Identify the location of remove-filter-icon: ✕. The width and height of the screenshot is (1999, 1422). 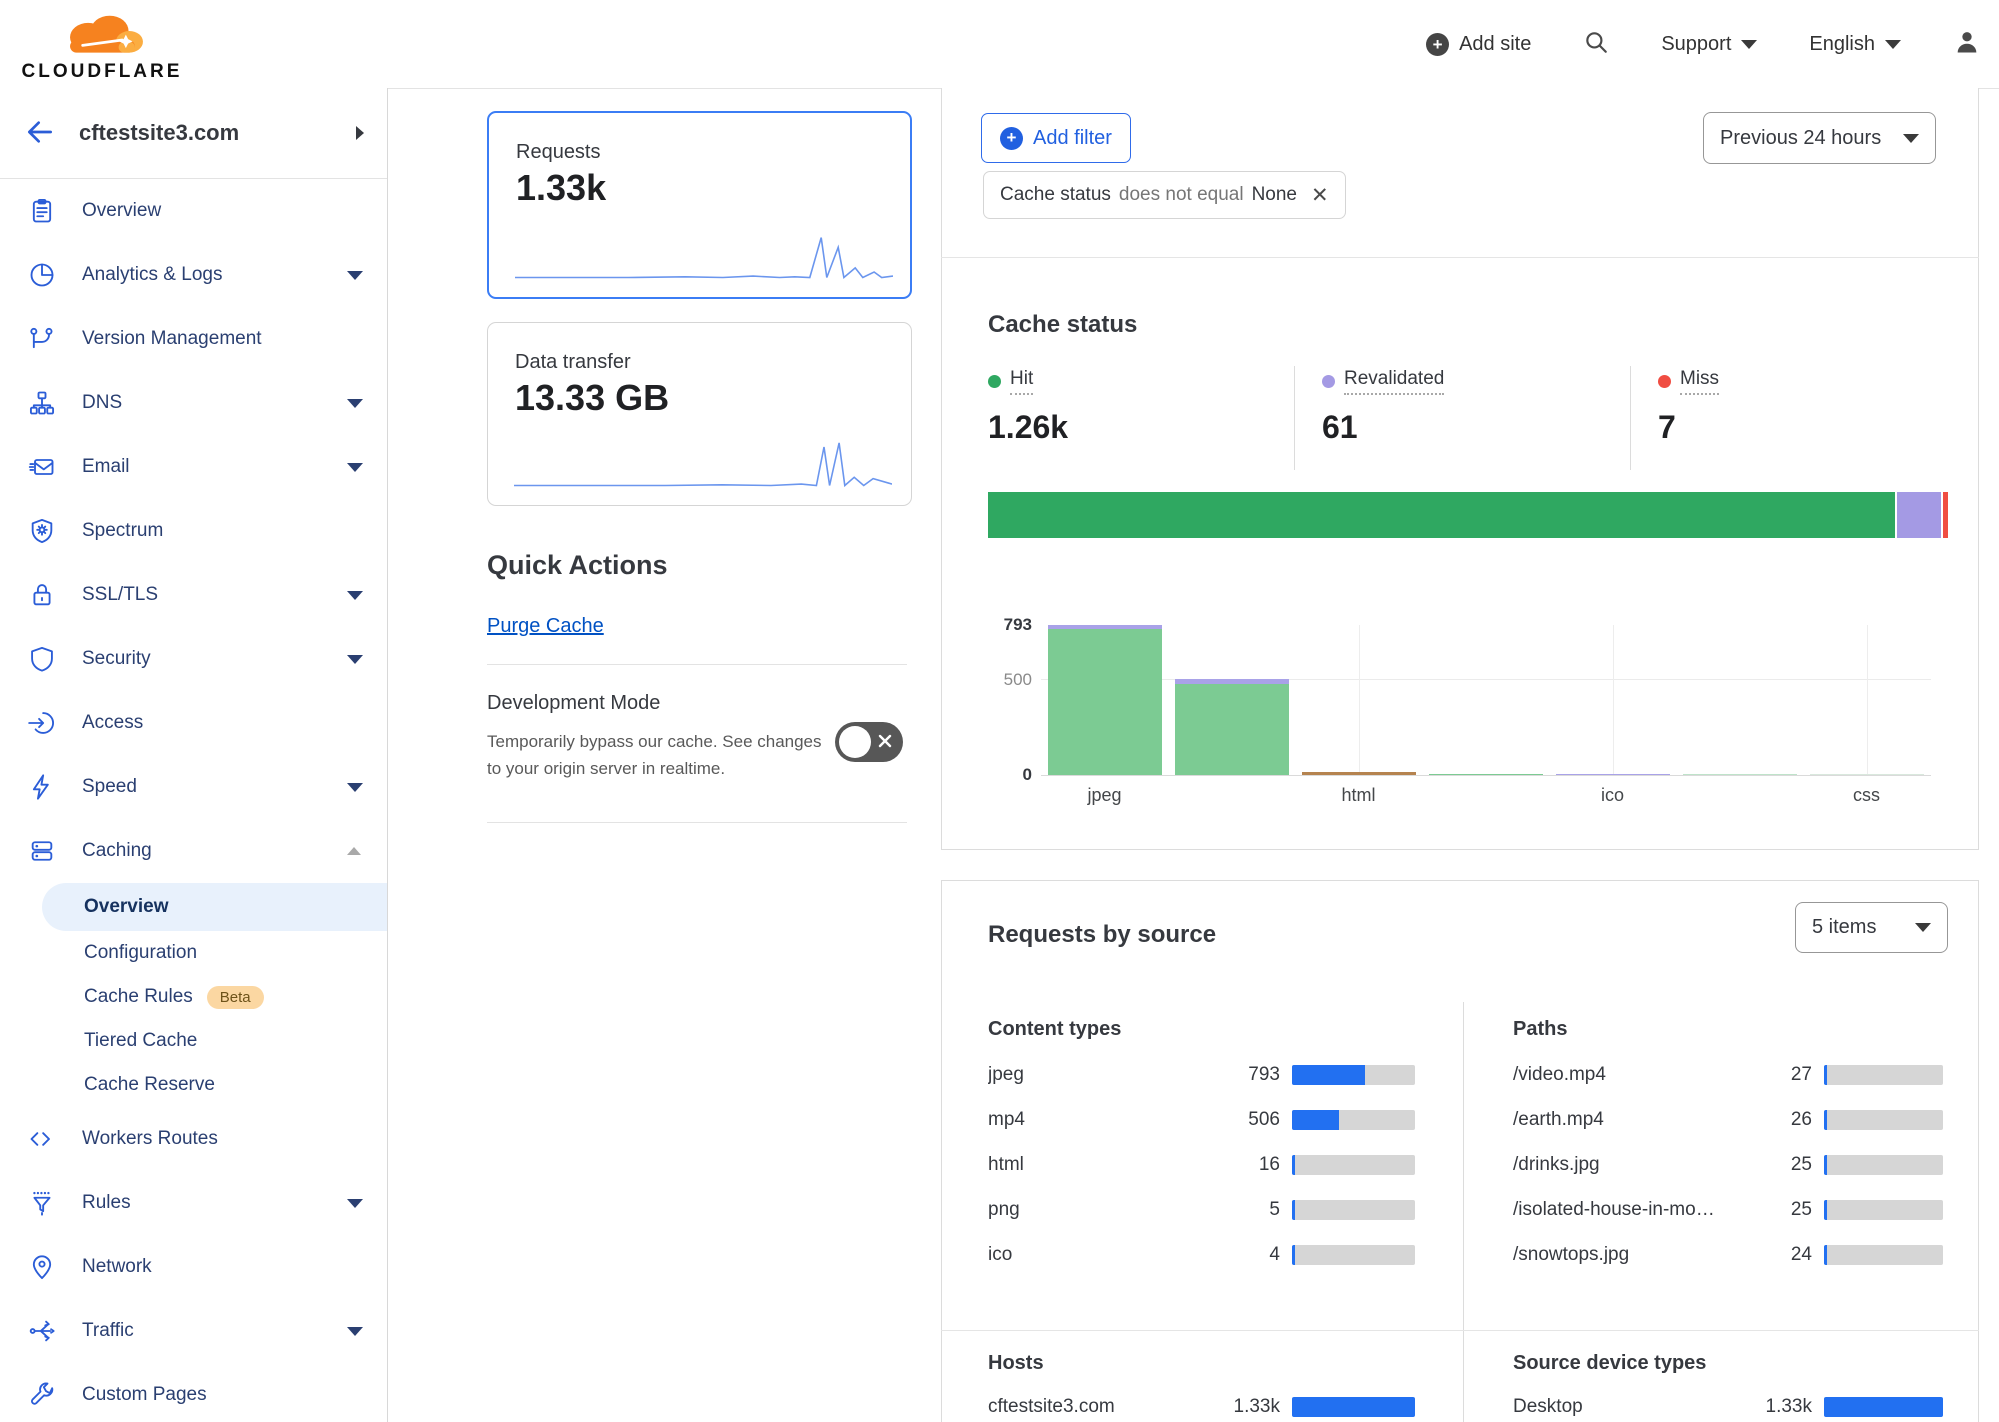
(1320, 195).